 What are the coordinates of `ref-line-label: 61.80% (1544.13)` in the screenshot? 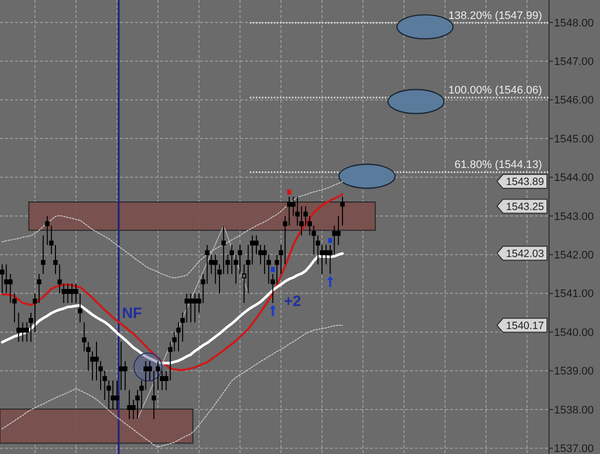 It's located at (498, 165).